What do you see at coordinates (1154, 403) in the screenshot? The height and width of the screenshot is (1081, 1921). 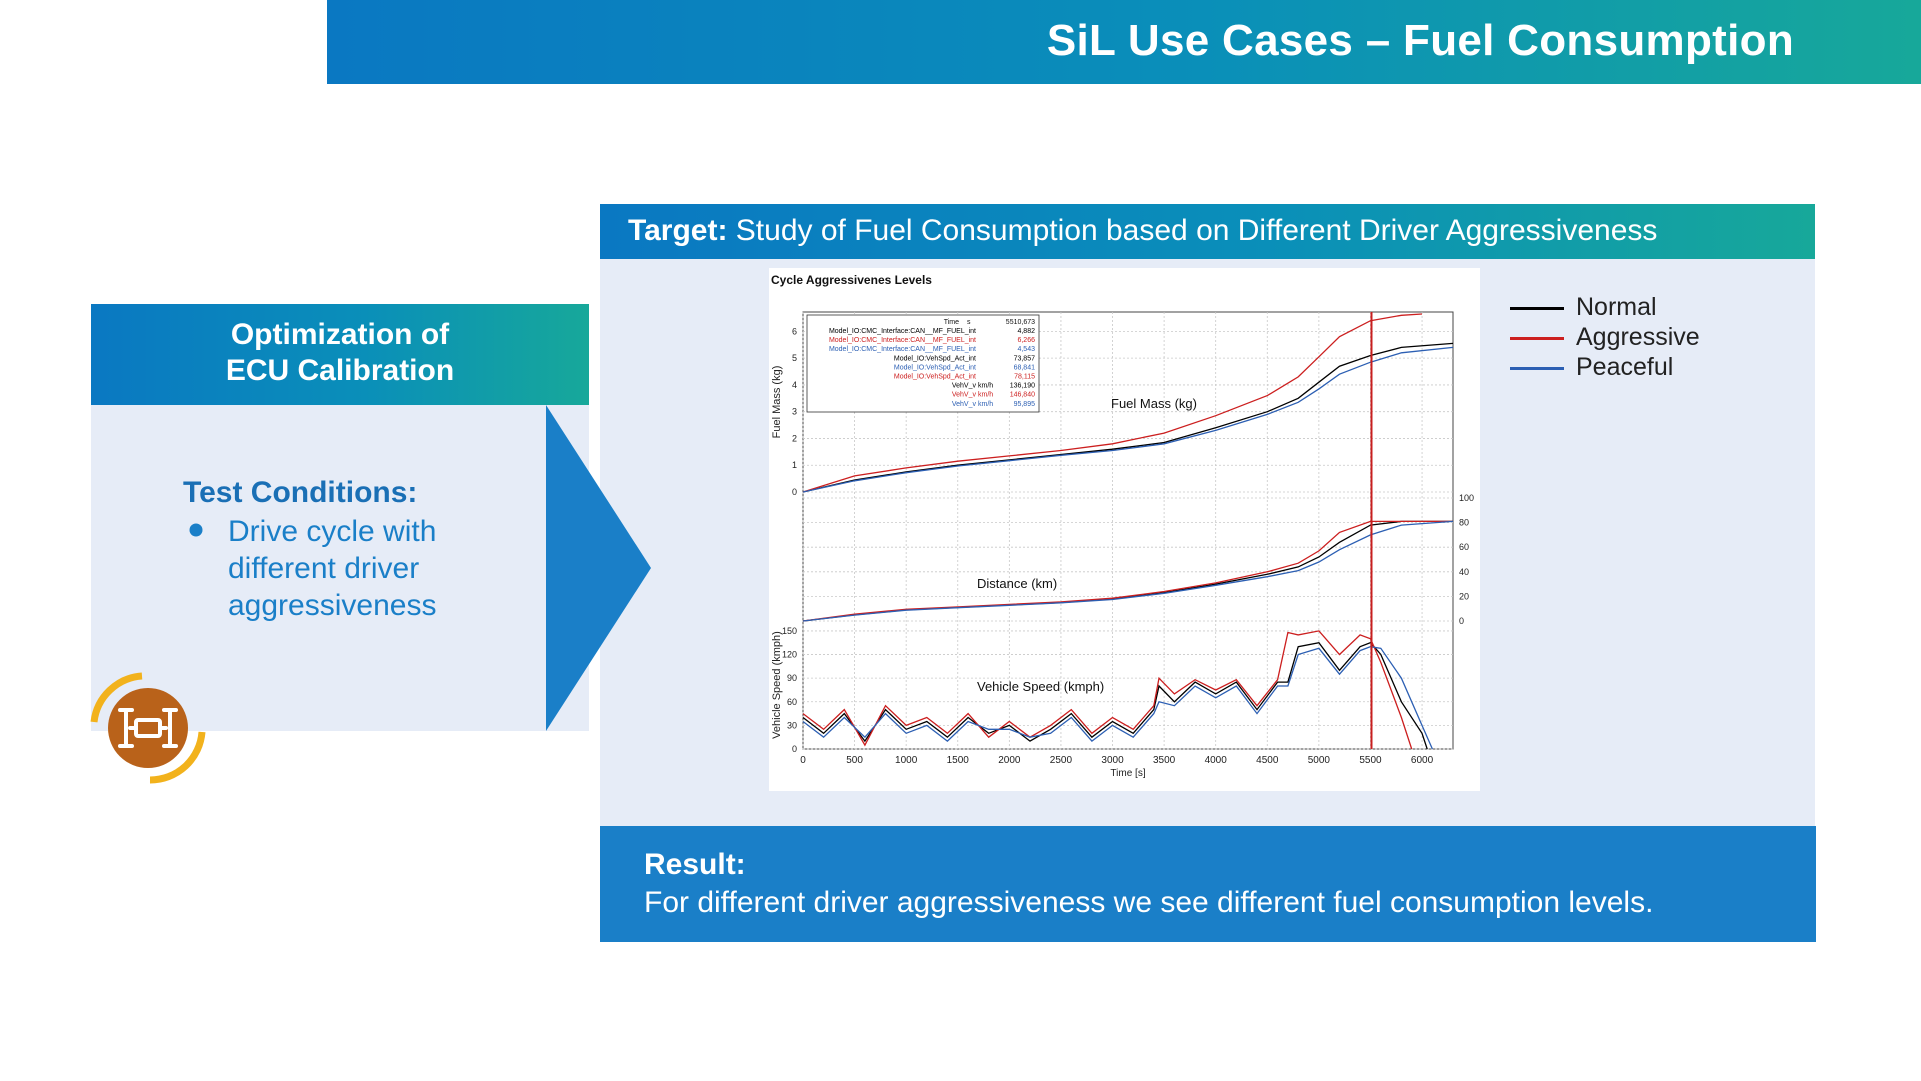 I see `panel-label: Fuel Mass (kg)` at bounding box center [1154, 403].